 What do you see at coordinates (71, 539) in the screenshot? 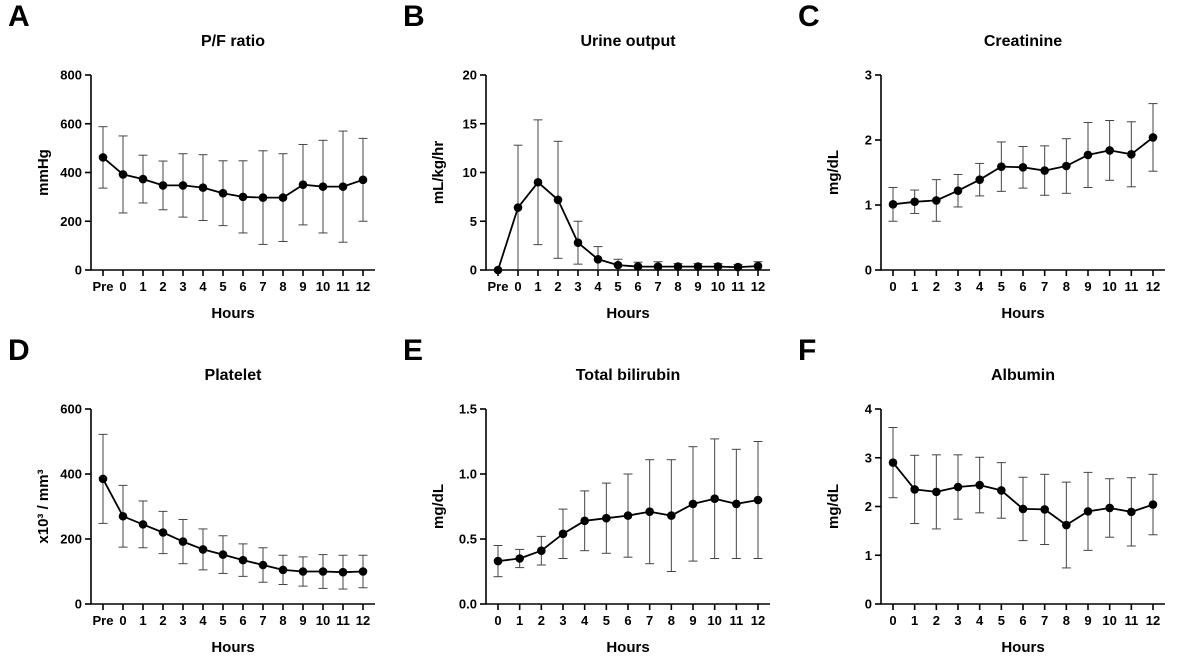
I see `y-tick-label: 200` at bounding box center [71, 539].